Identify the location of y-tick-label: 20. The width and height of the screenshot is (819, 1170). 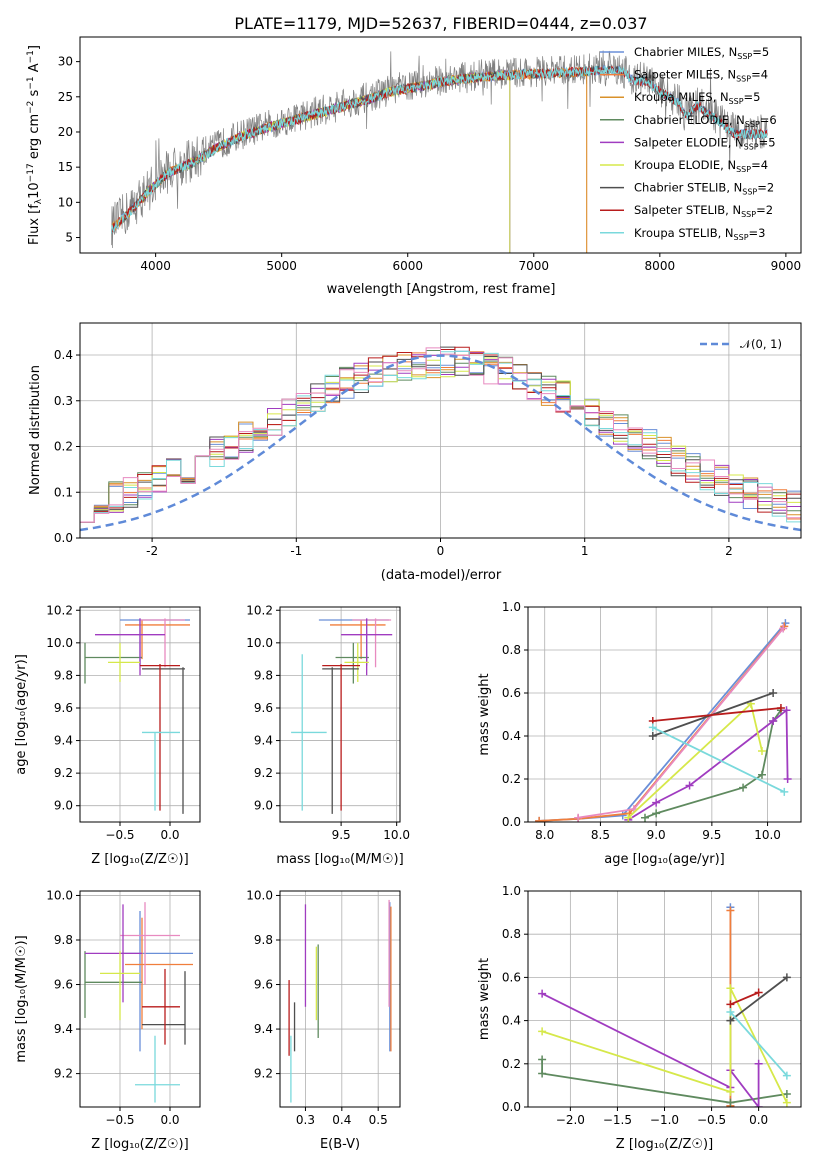
(65, 132).